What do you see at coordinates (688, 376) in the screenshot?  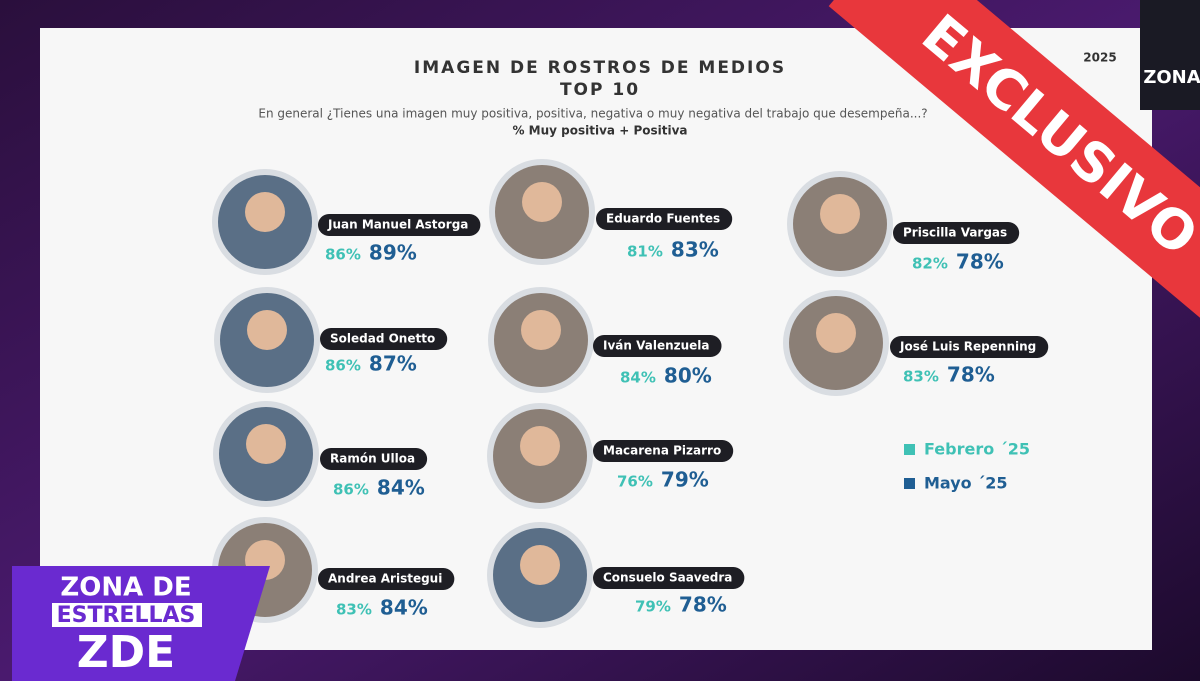 I see `value-mayo: 80%` at bounding box center [688, 376].